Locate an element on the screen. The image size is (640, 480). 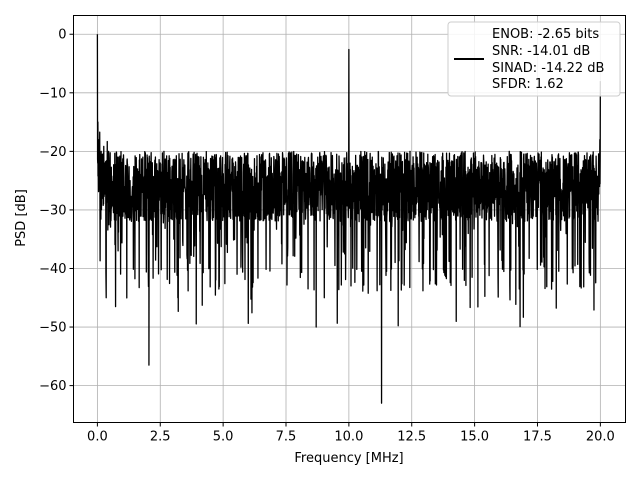
y-axis: 0 −10 −20 −30 −40 −50 −60 is located at coordinates (56, 211).